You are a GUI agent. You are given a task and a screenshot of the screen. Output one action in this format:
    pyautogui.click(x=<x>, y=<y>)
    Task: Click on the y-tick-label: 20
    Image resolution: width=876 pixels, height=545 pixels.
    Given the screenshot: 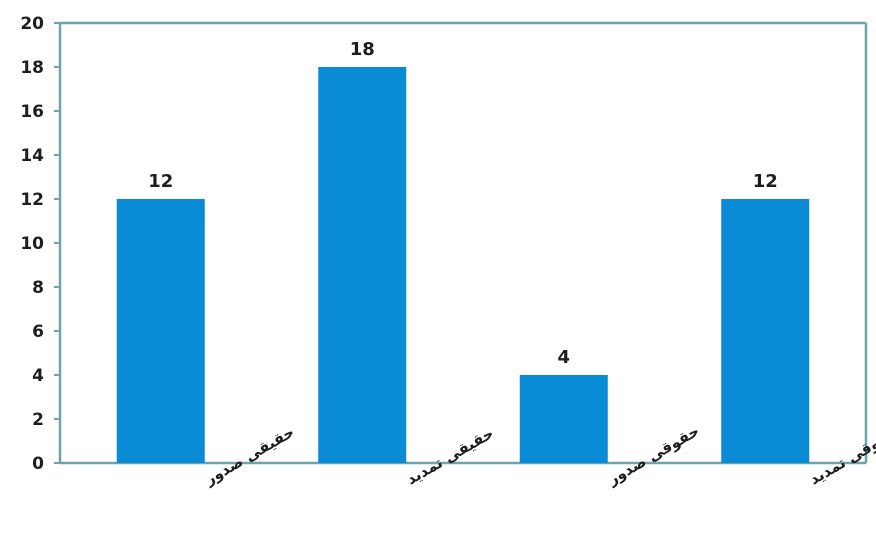 What is the action you would take?
    pyautogui.click(x=32, y=24)
    